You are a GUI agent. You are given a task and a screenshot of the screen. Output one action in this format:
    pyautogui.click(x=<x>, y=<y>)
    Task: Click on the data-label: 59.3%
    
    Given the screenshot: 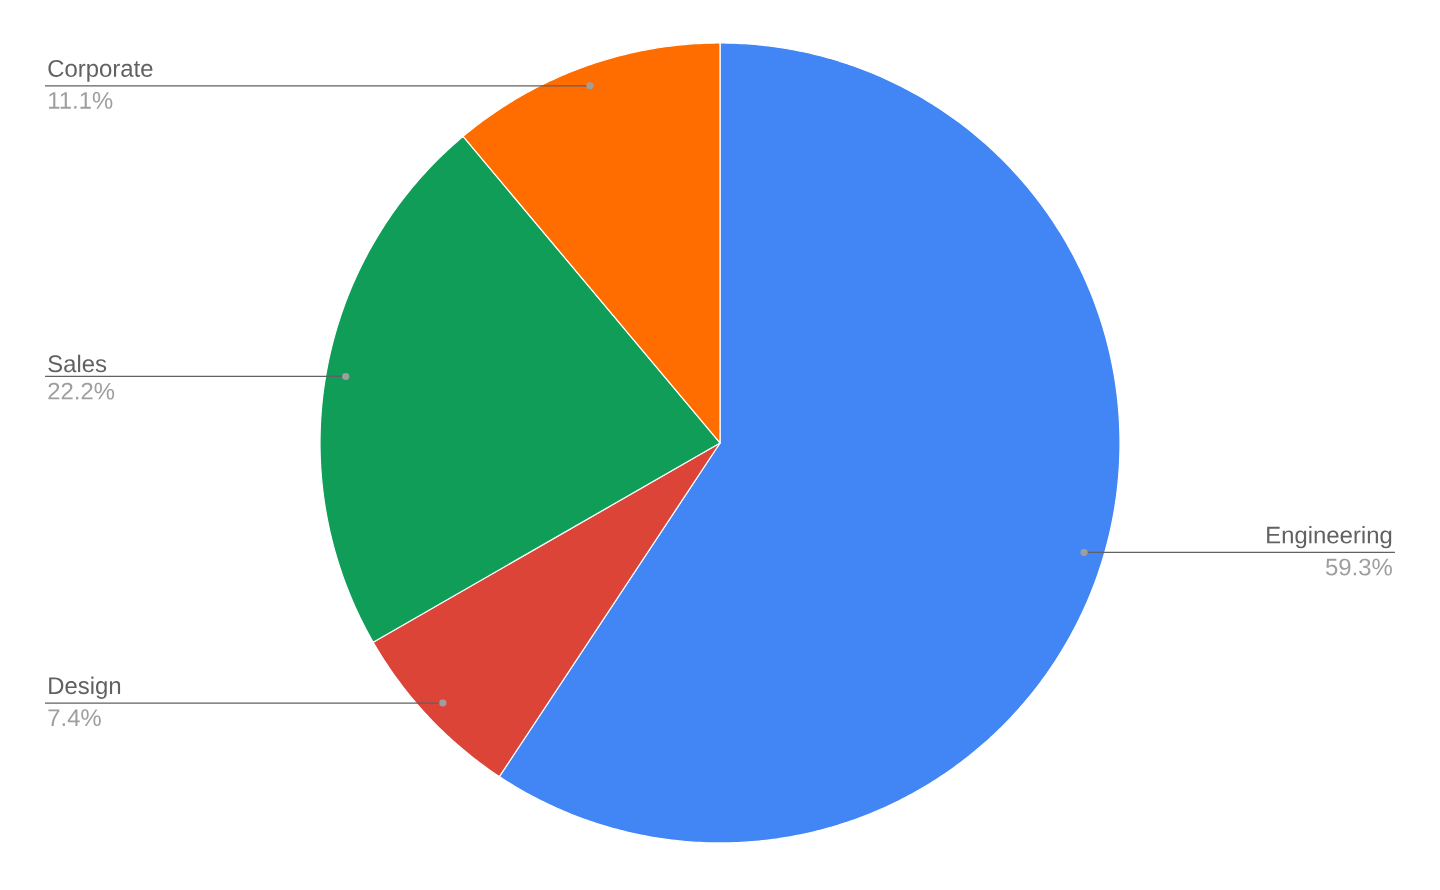 What is the action you would take?
    pyautogui.click(x=1358, y=567)
    